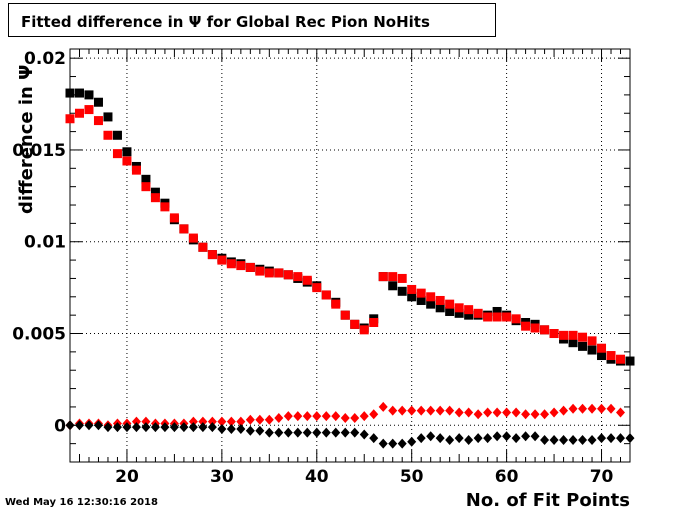  What do you see at coordinates (222, 477) in the screenshot?
I see `x-tick-label: 30` at bounding box center [222, 477].